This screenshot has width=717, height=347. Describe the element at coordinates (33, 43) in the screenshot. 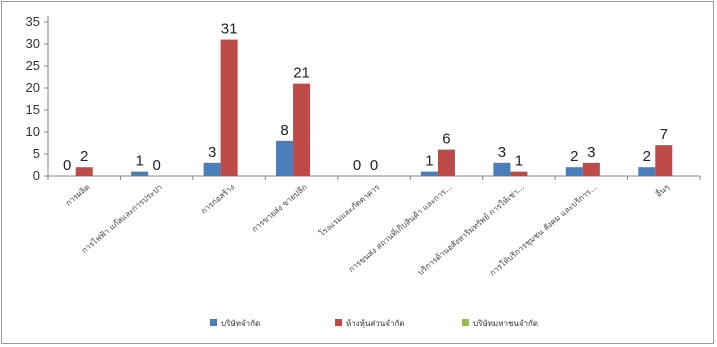

I see `y-tick-label: 30` at that location.